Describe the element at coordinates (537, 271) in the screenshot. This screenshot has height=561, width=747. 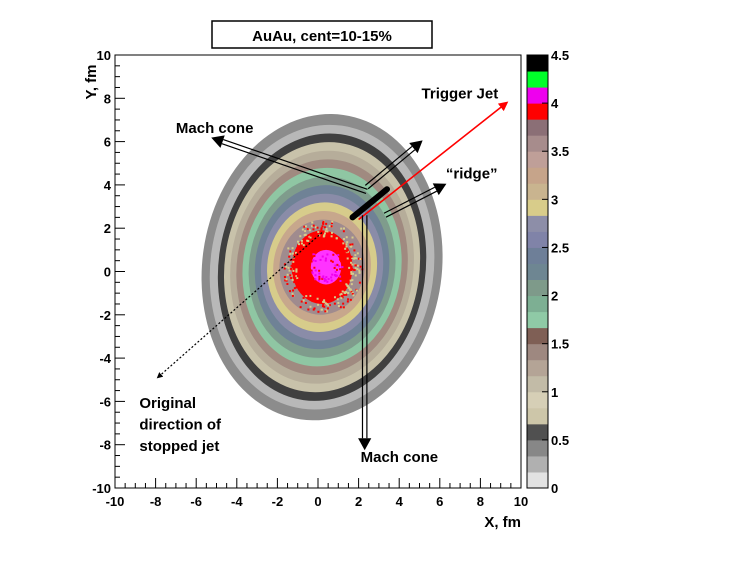
I see `colorbar-frame` at that location.